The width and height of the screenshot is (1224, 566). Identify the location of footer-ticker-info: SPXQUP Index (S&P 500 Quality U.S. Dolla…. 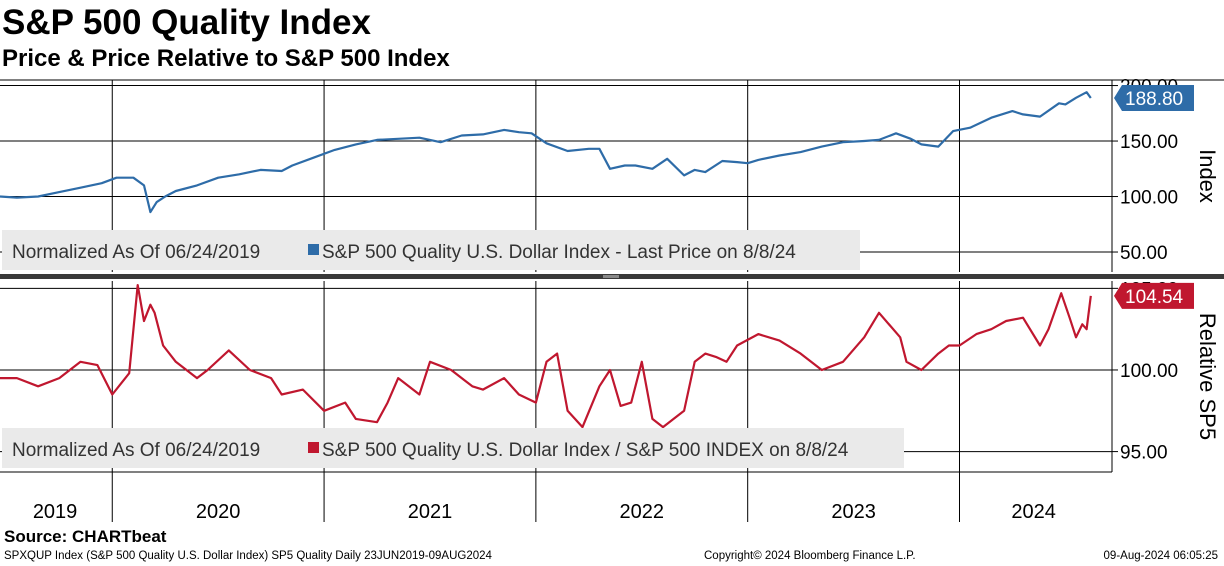
(248, 556).